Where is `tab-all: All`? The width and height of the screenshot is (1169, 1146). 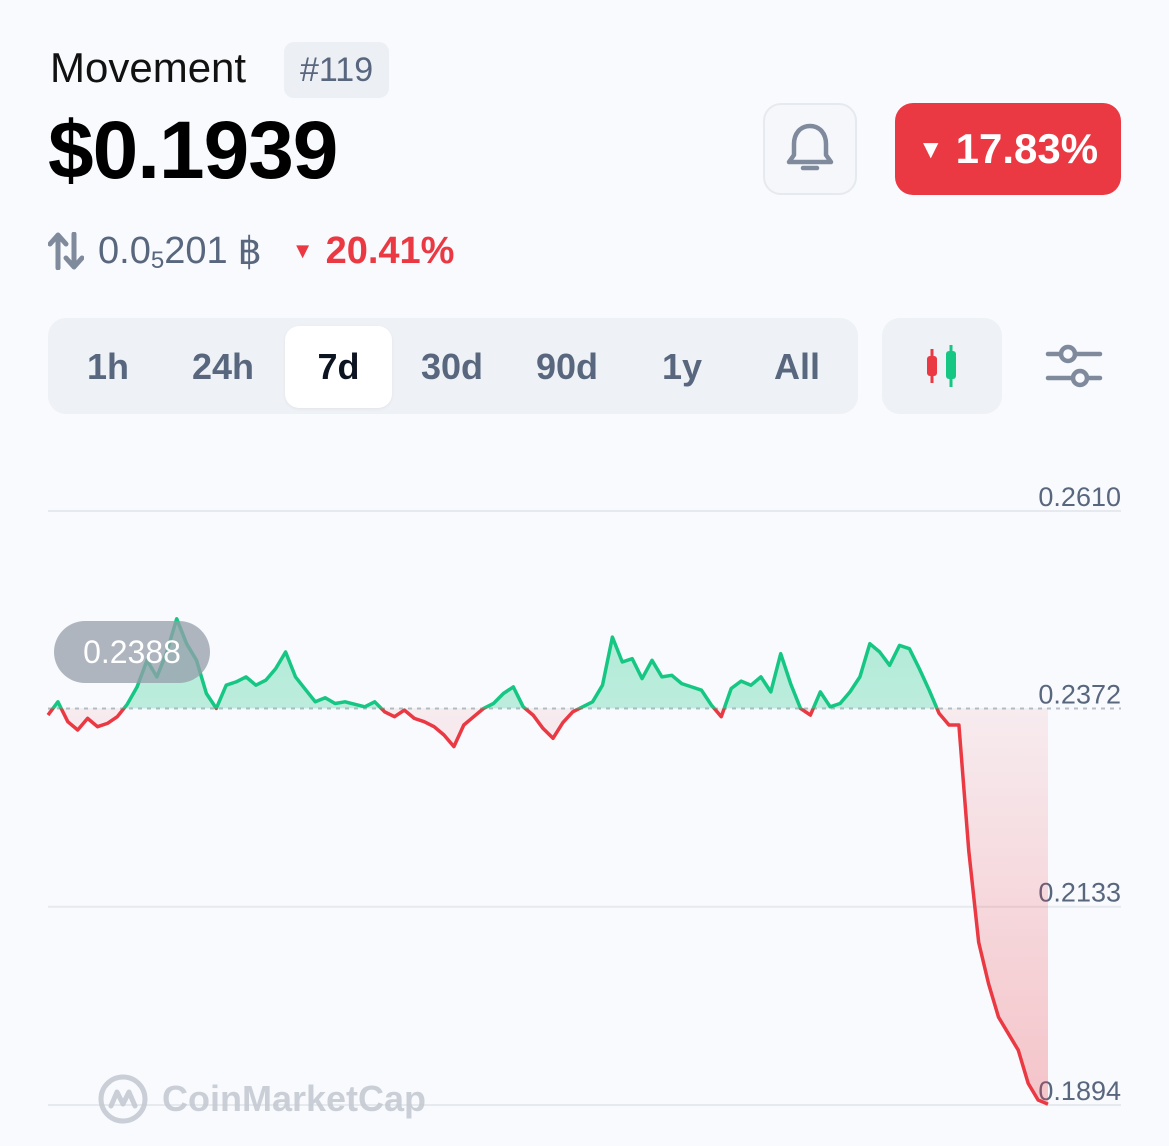 tab-all: All is located at coordinates (796, 366).